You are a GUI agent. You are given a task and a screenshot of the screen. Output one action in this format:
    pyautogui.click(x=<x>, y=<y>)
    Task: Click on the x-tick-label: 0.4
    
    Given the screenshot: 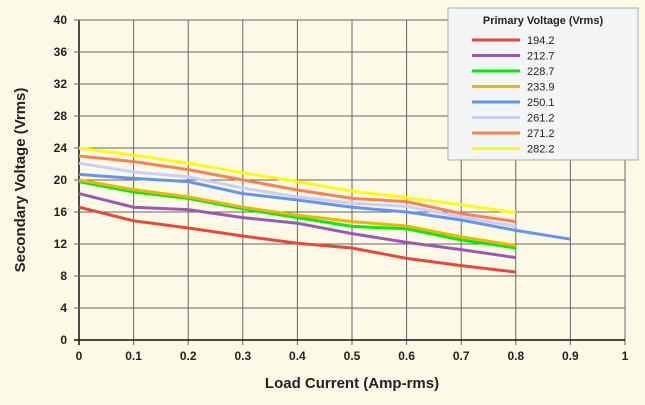 What is the action you would take?
    pyautogui.click(x=297, y=356)
    